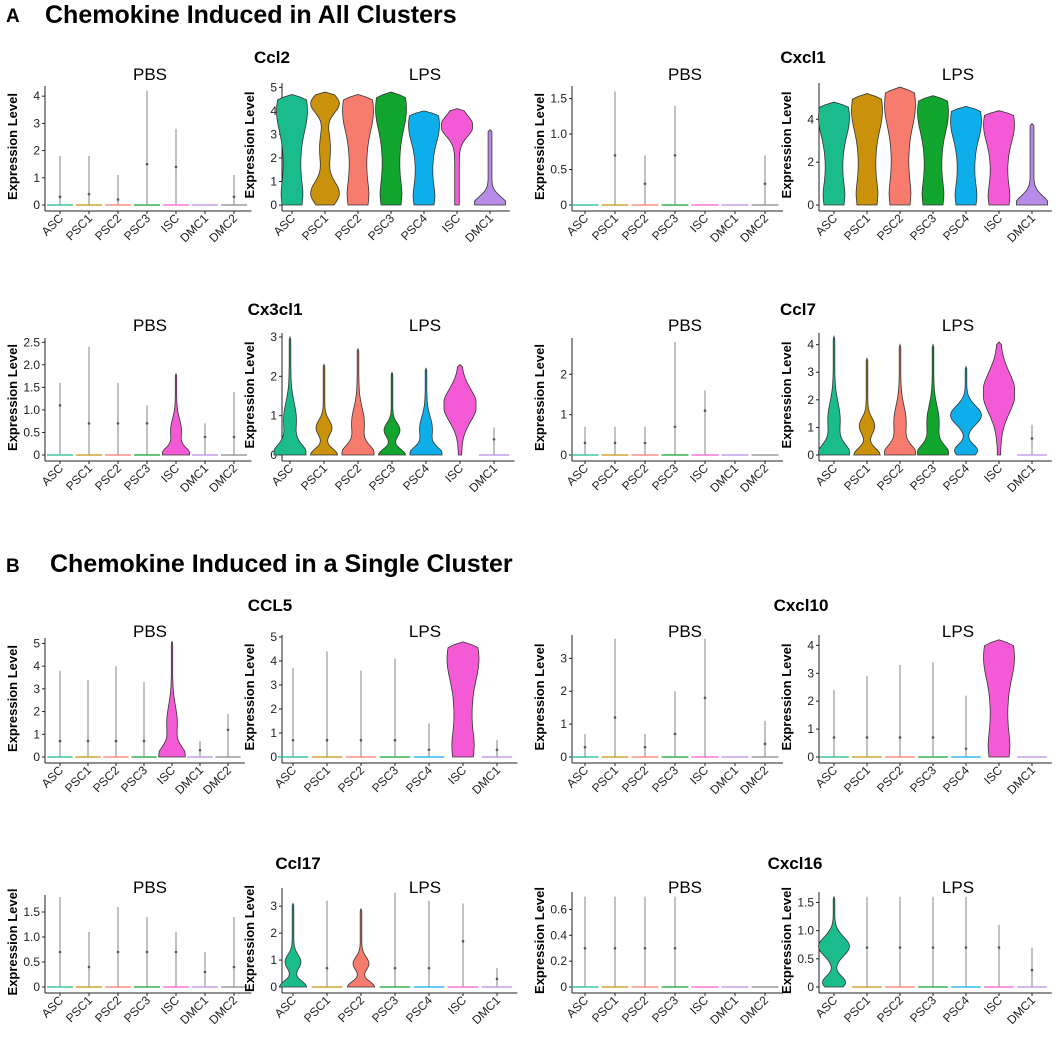 This screenshot has height=1037, width=1059. Describe the element at coordinates (966, 155) in the screenshot. I see `violin-psc4` at that location.